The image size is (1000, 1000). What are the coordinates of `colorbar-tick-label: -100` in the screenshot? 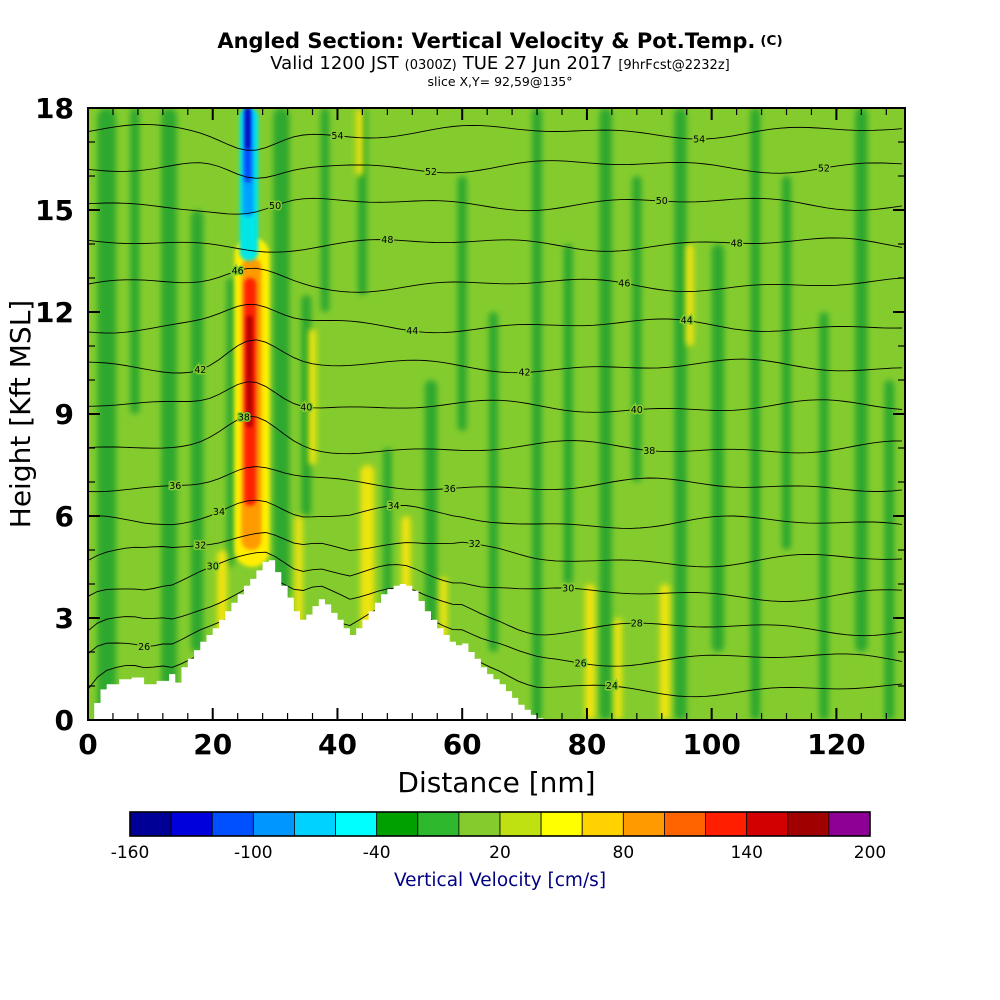 It's located at (253, 853).